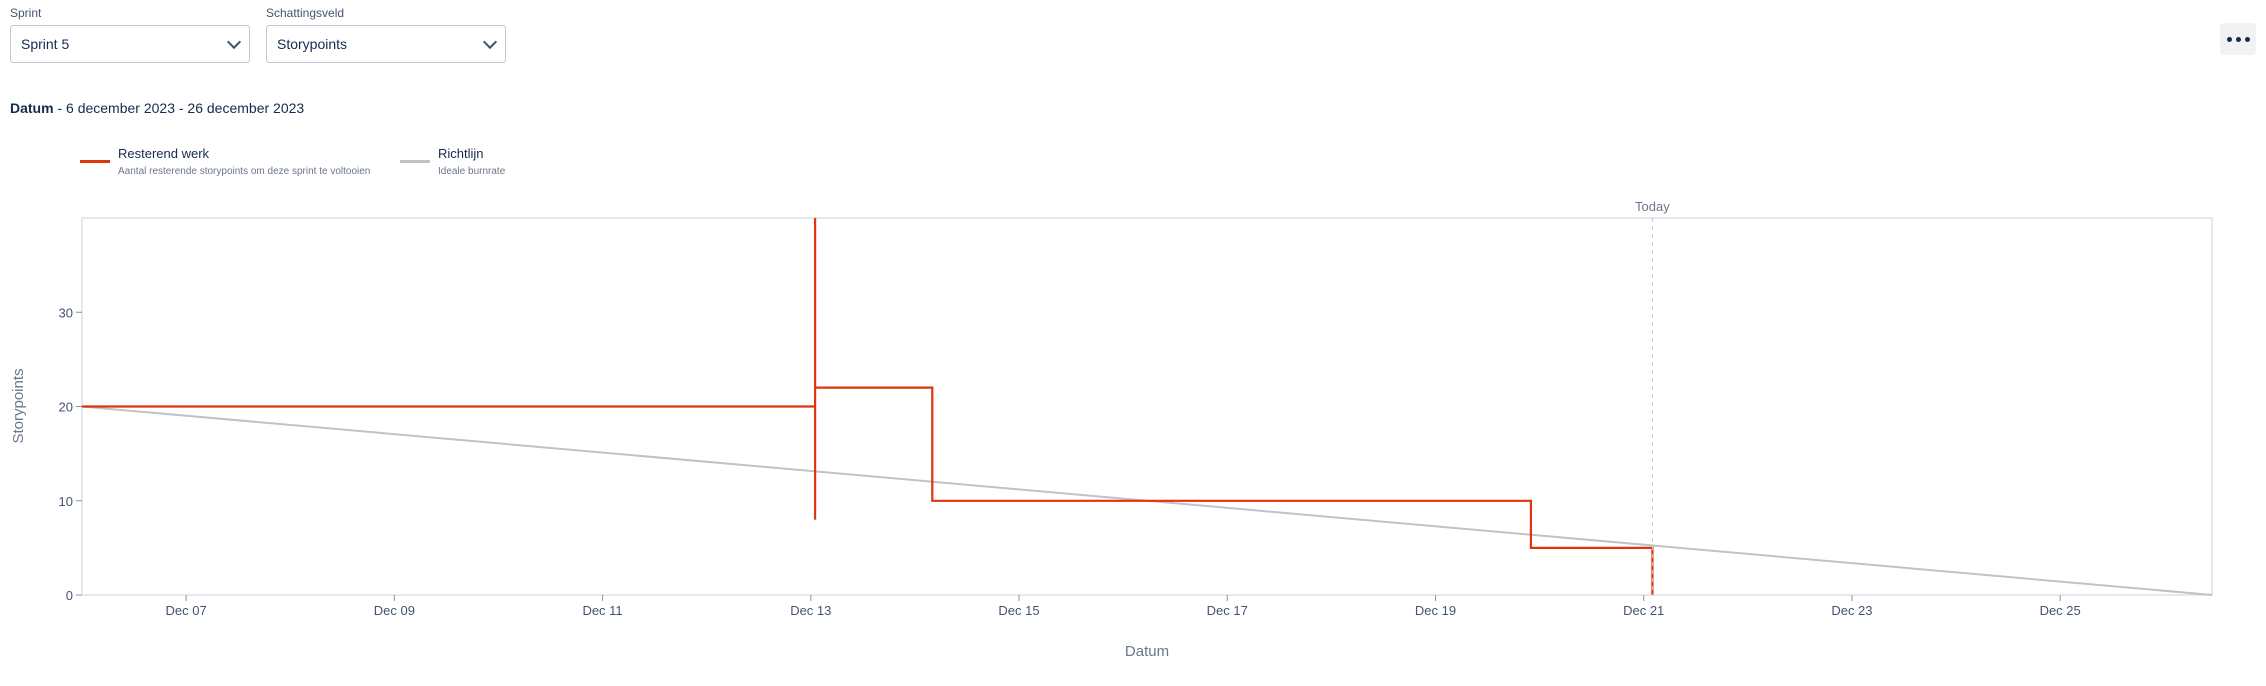 The image size is (2266, 686). I want to click on more-options-button, so click(2238, 39).